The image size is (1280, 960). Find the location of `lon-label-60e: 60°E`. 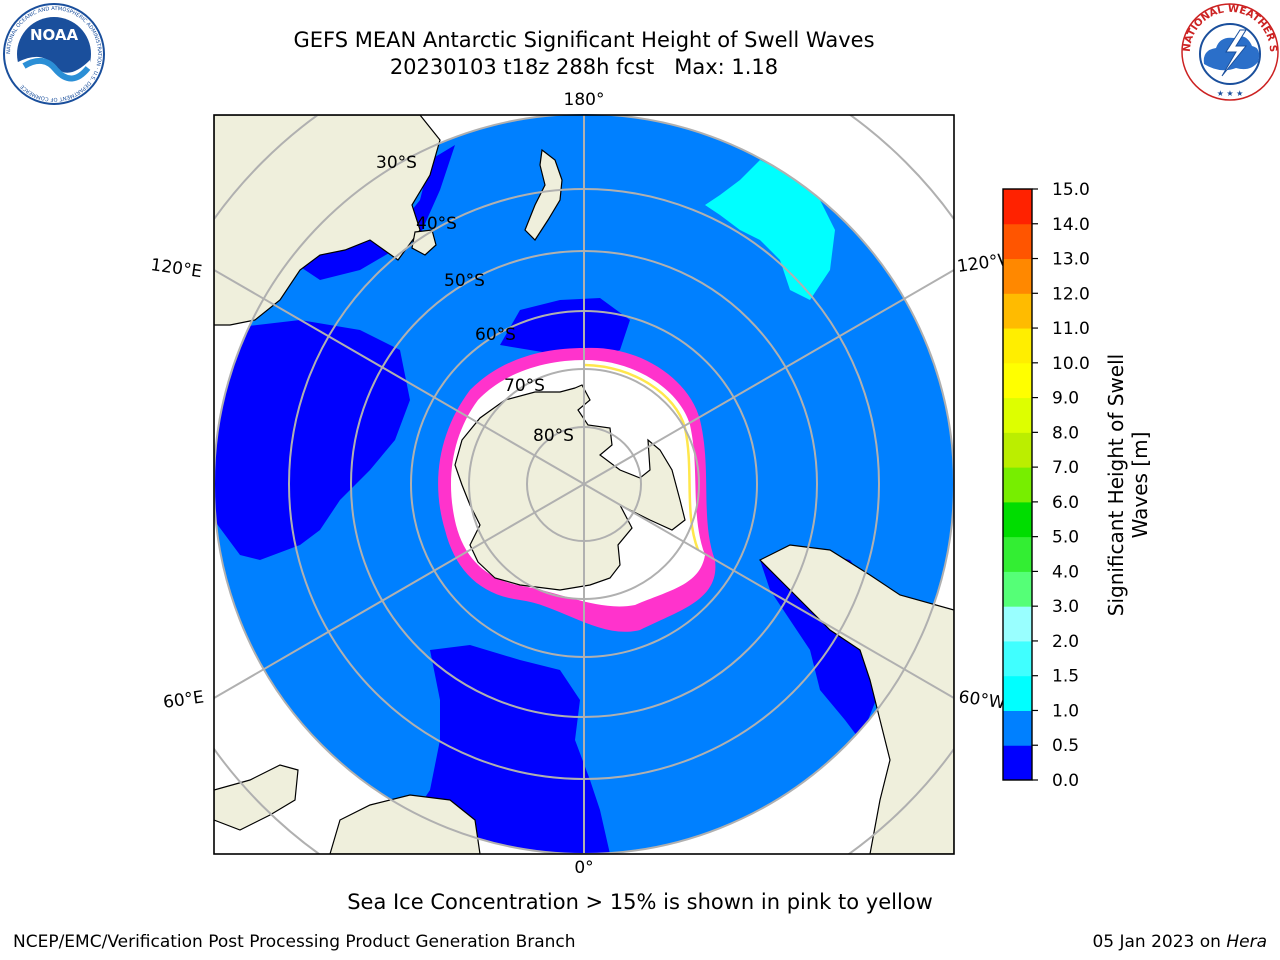

lon-label-60e: 60°E is located at coordinates (183, 699).